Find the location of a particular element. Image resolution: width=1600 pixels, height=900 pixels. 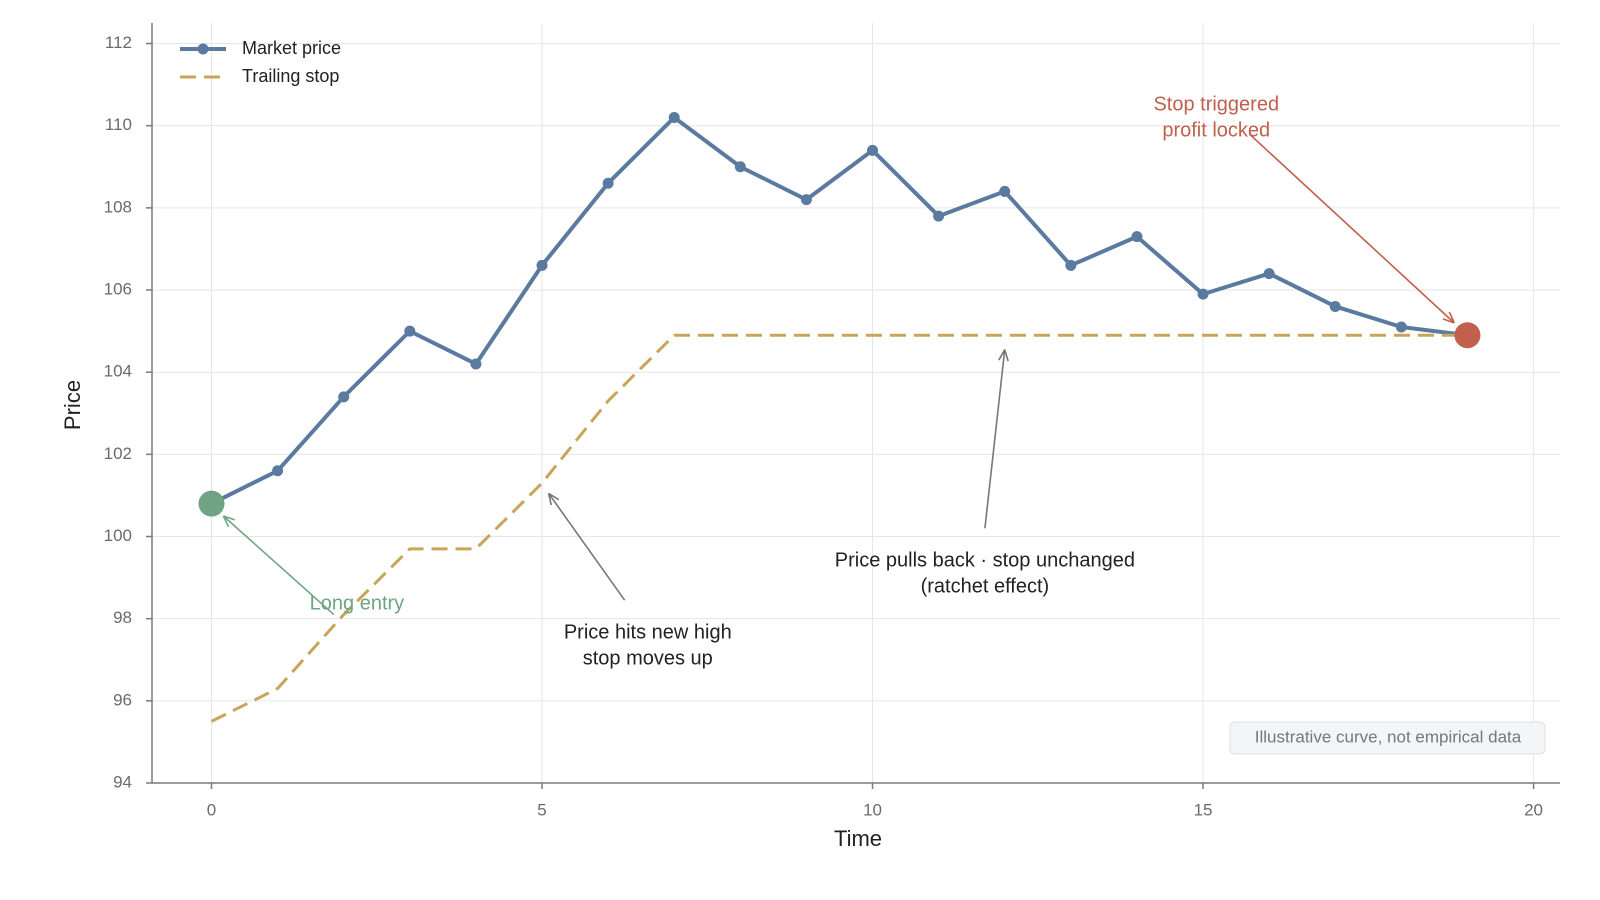

annotation: Long entry is located at coordinates (357, 604).